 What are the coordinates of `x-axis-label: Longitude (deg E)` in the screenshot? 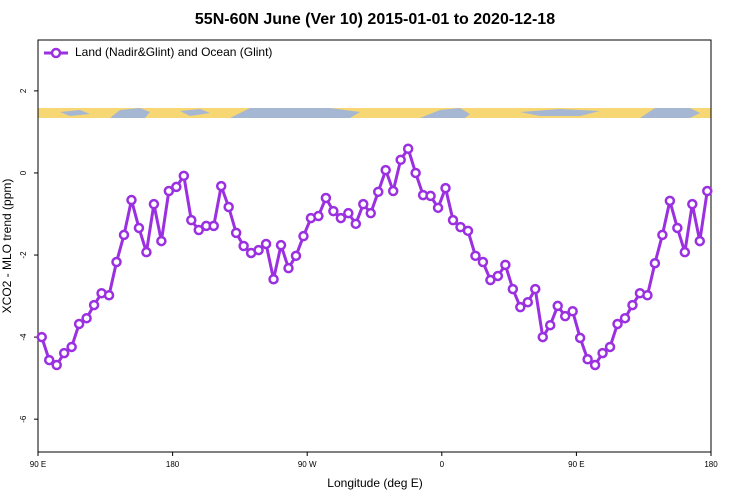 It's located at (374, 483).